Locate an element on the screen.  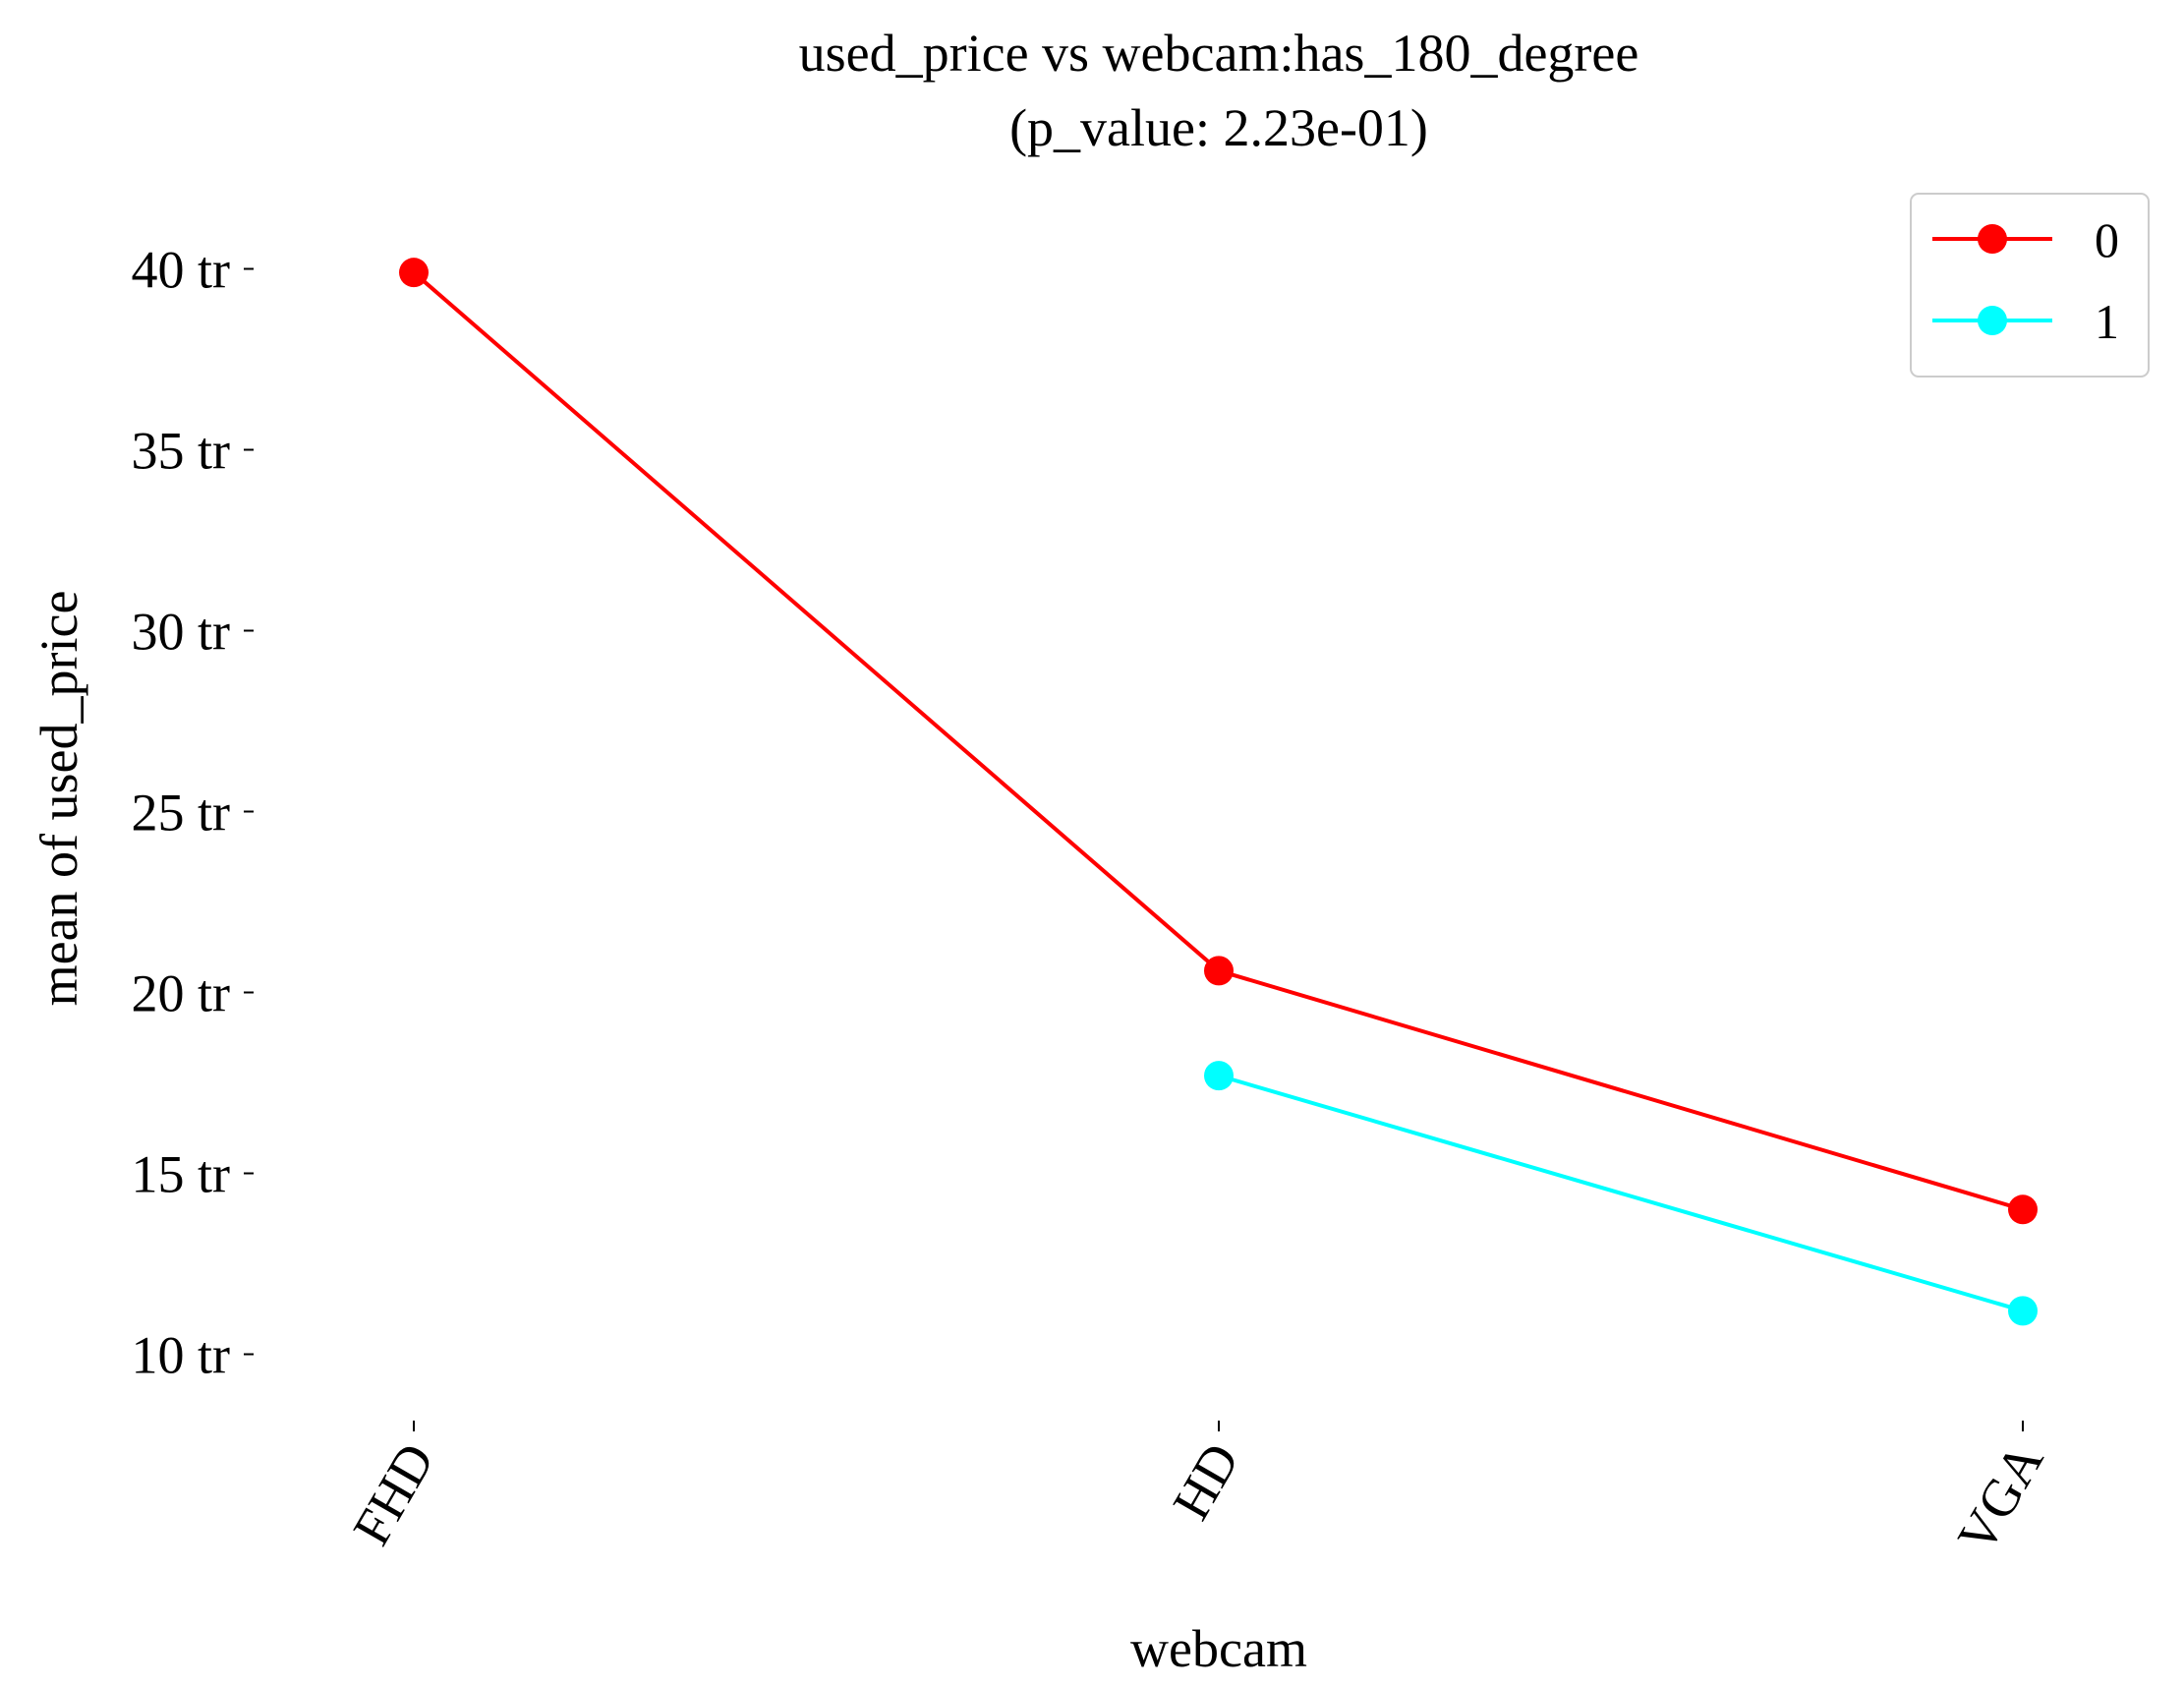
x-tick-label: VGA is located at coordinates (2000, 1497).